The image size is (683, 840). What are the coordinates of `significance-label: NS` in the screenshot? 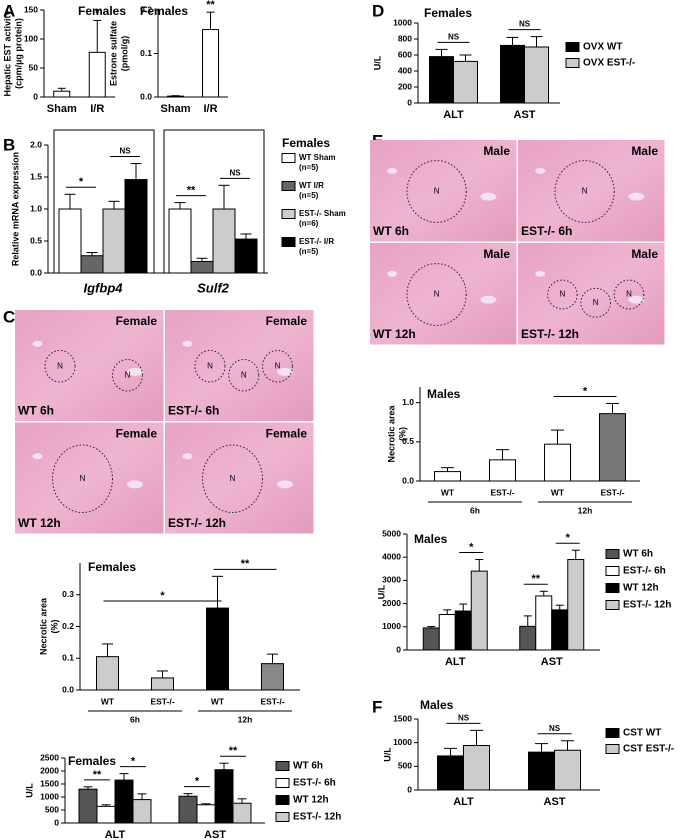 It's located at (125, 151).